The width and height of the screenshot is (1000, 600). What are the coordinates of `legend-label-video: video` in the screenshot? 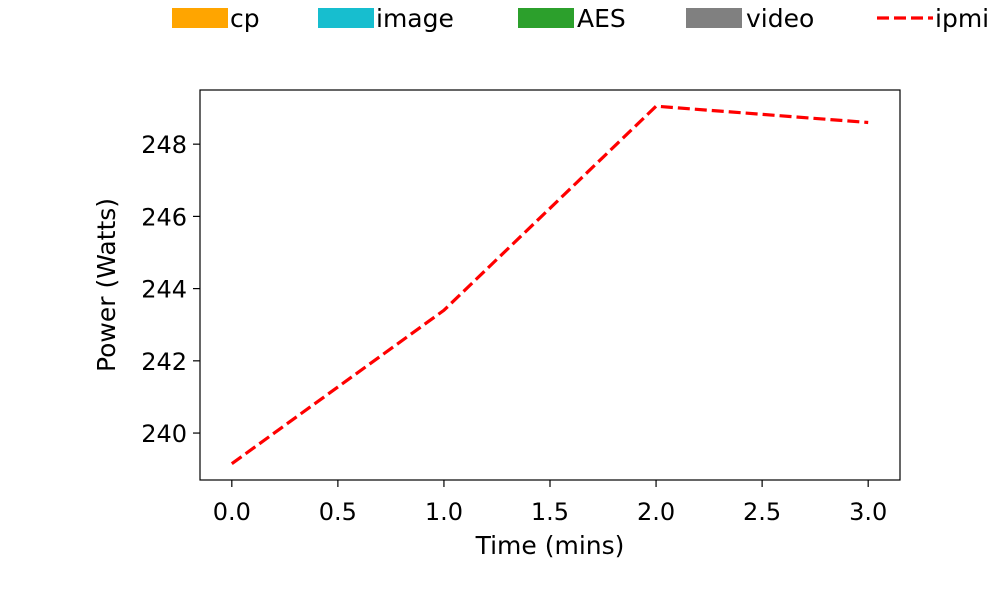 It's located at (780, 18).